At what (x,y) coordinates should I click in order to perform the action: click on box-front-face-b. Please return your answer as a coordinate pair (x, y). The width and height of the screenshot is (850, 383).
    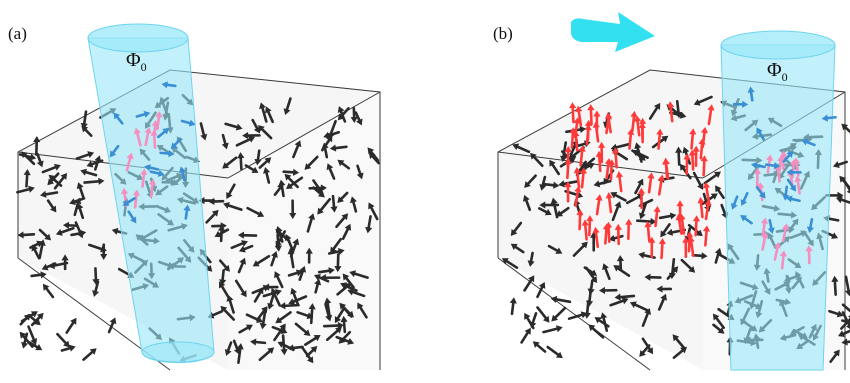
    Looking at the image, I should click on (600, 261).